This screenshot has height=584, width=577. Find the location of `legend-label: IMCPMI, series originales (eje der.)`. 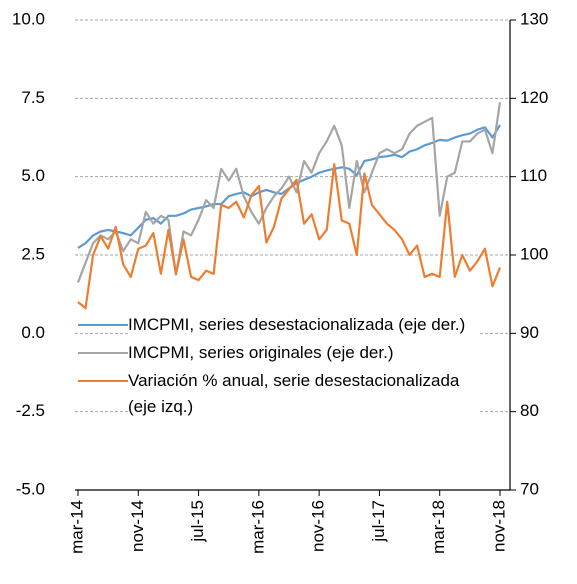

legend-label: IMCPMI, series originales (eje der.) is located at coordinates (303, 353).